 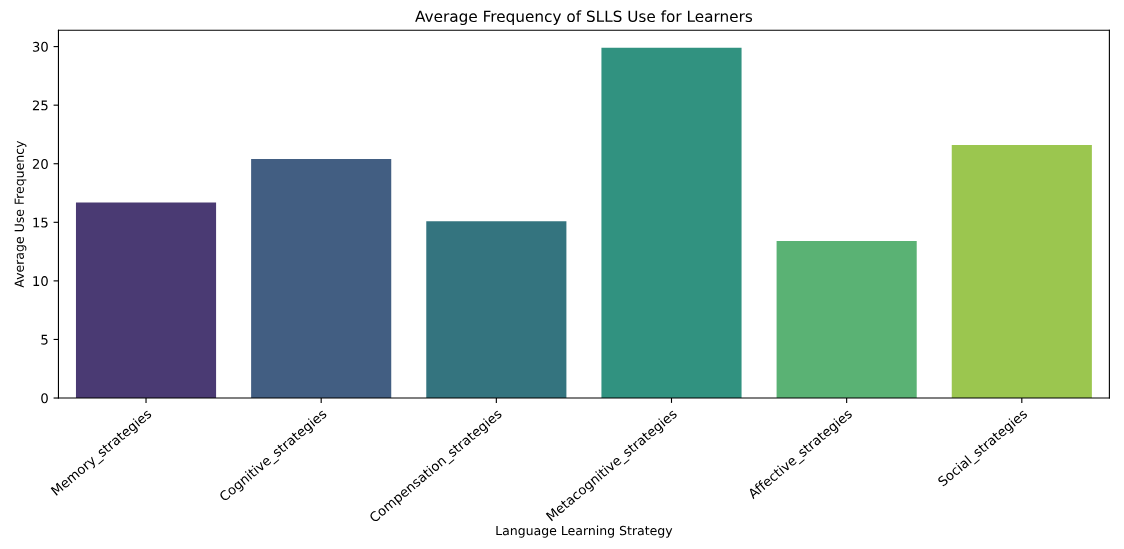 I want to click on y-axis-title: Average Use Frequency, so click(x=20, y=214).